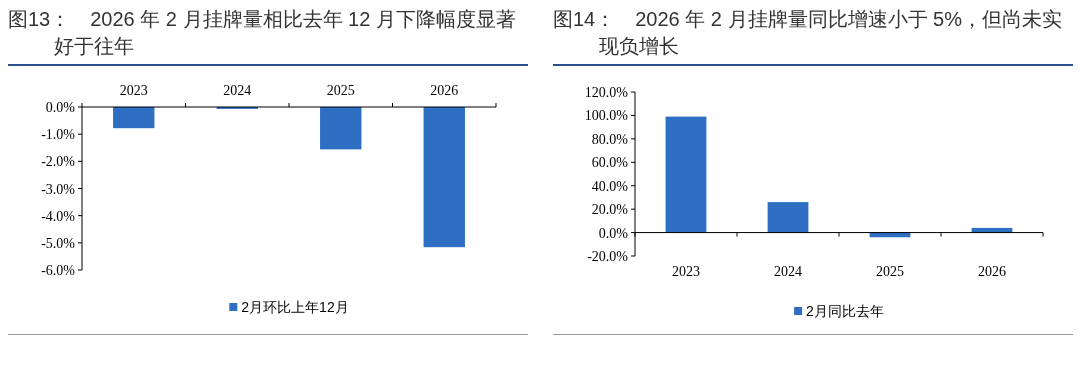 Image resolution: width=1080 pixels, height=372 pixels. I want to click on y-tick-label: -6.0%, so click(58, 270).